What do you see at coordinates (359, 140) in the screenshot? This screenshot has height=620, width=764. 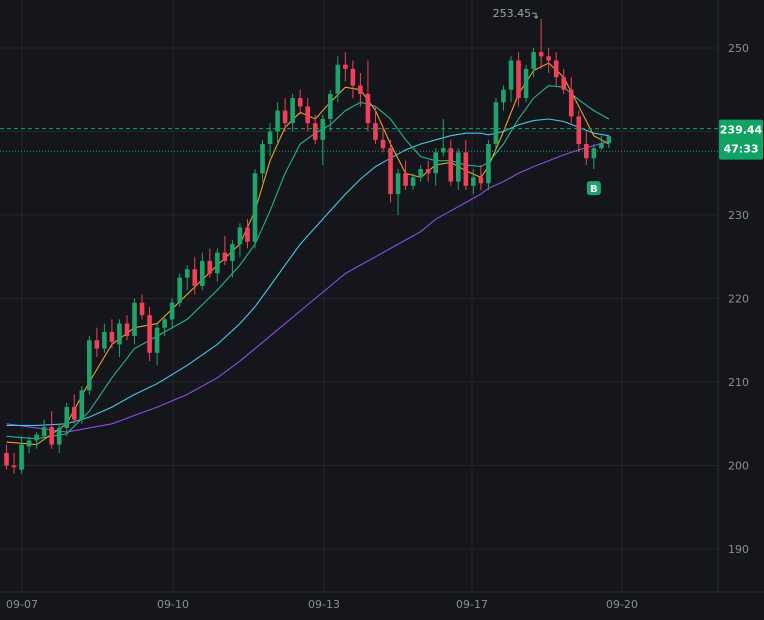 I see `price-guide-lines` at bounding box center [359, 140].